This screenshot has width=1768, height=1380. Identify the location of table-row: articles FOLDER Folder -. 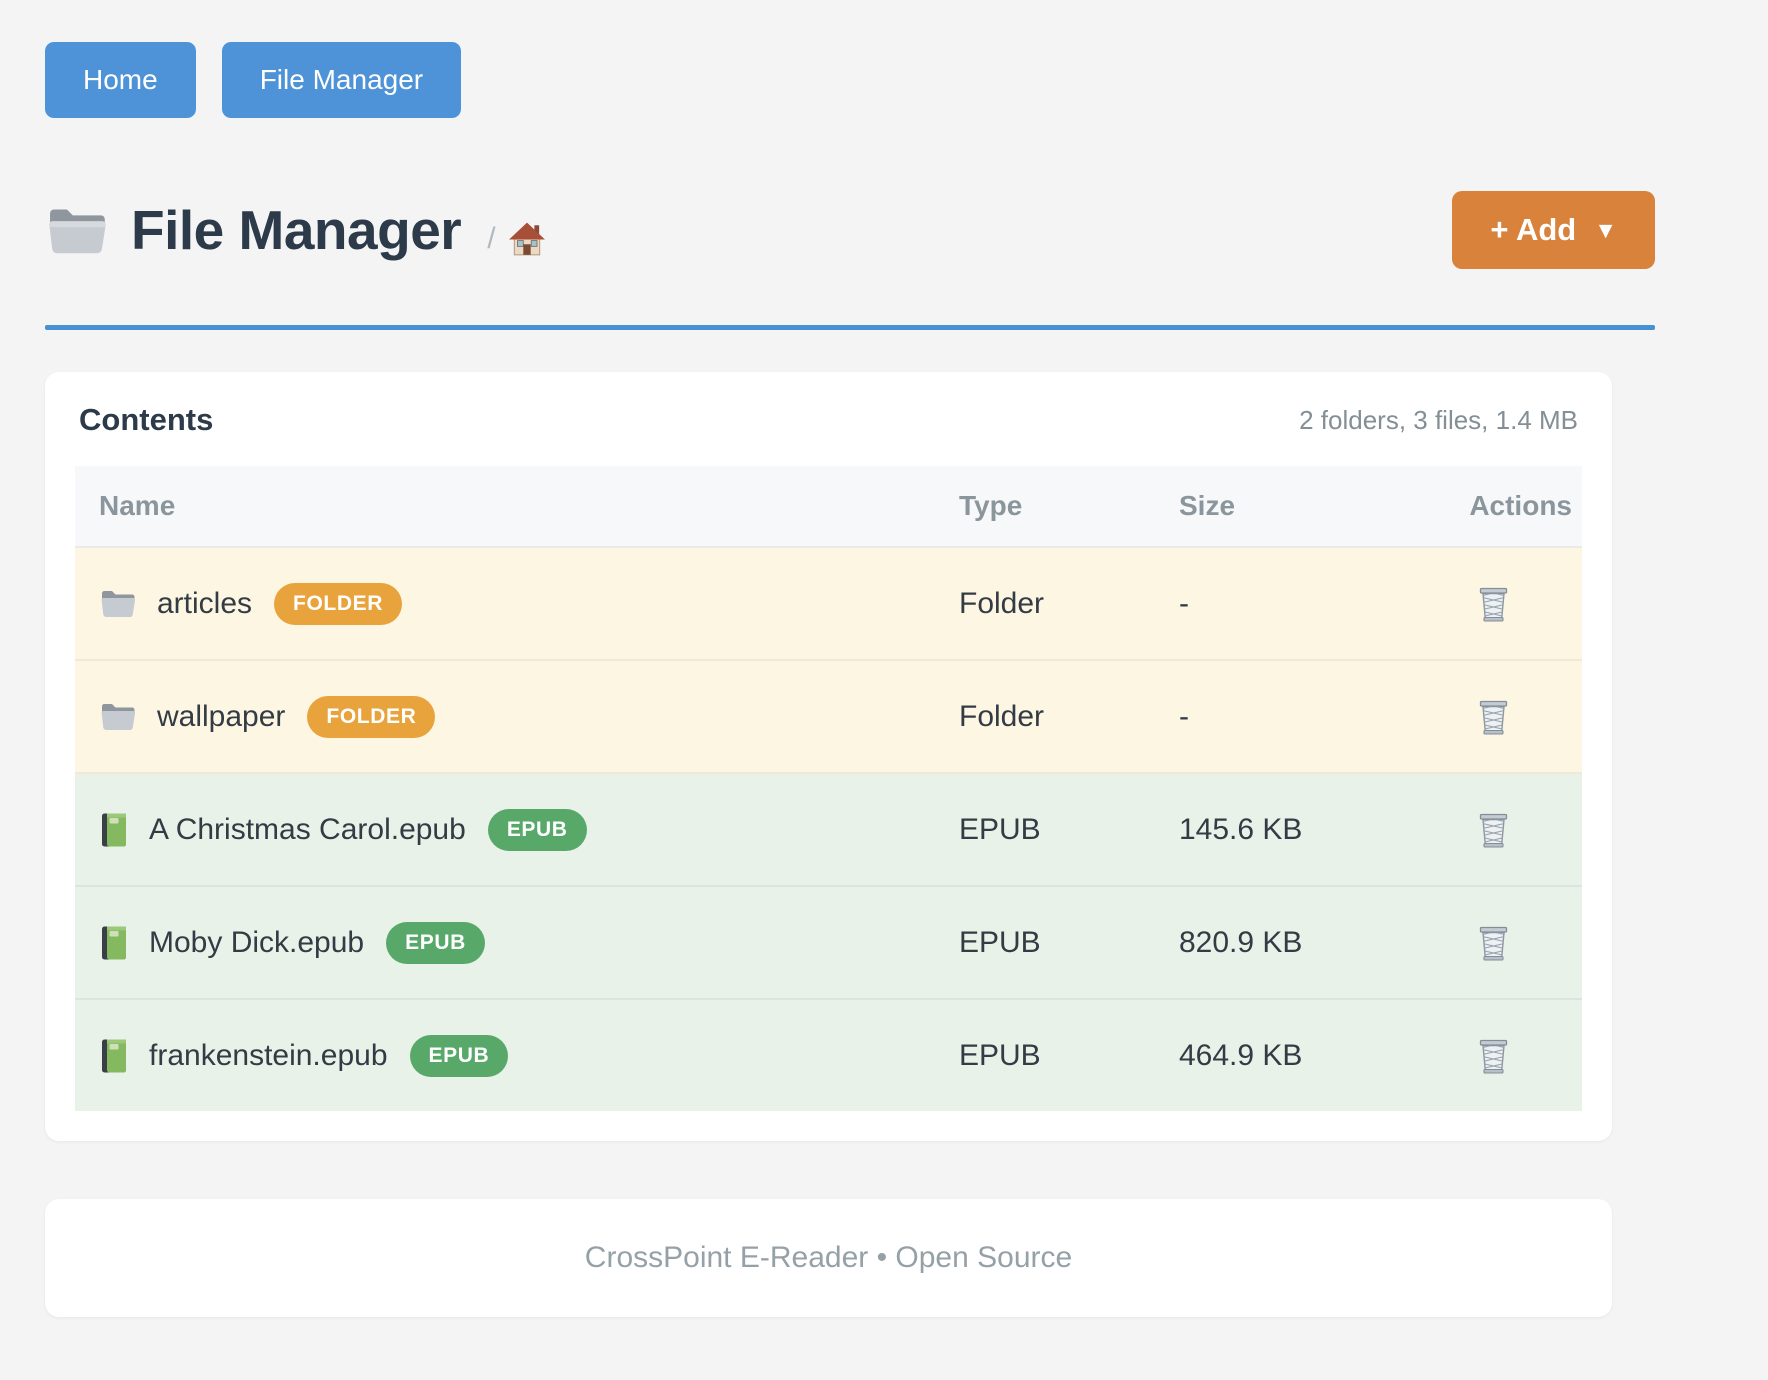
(828, 604).